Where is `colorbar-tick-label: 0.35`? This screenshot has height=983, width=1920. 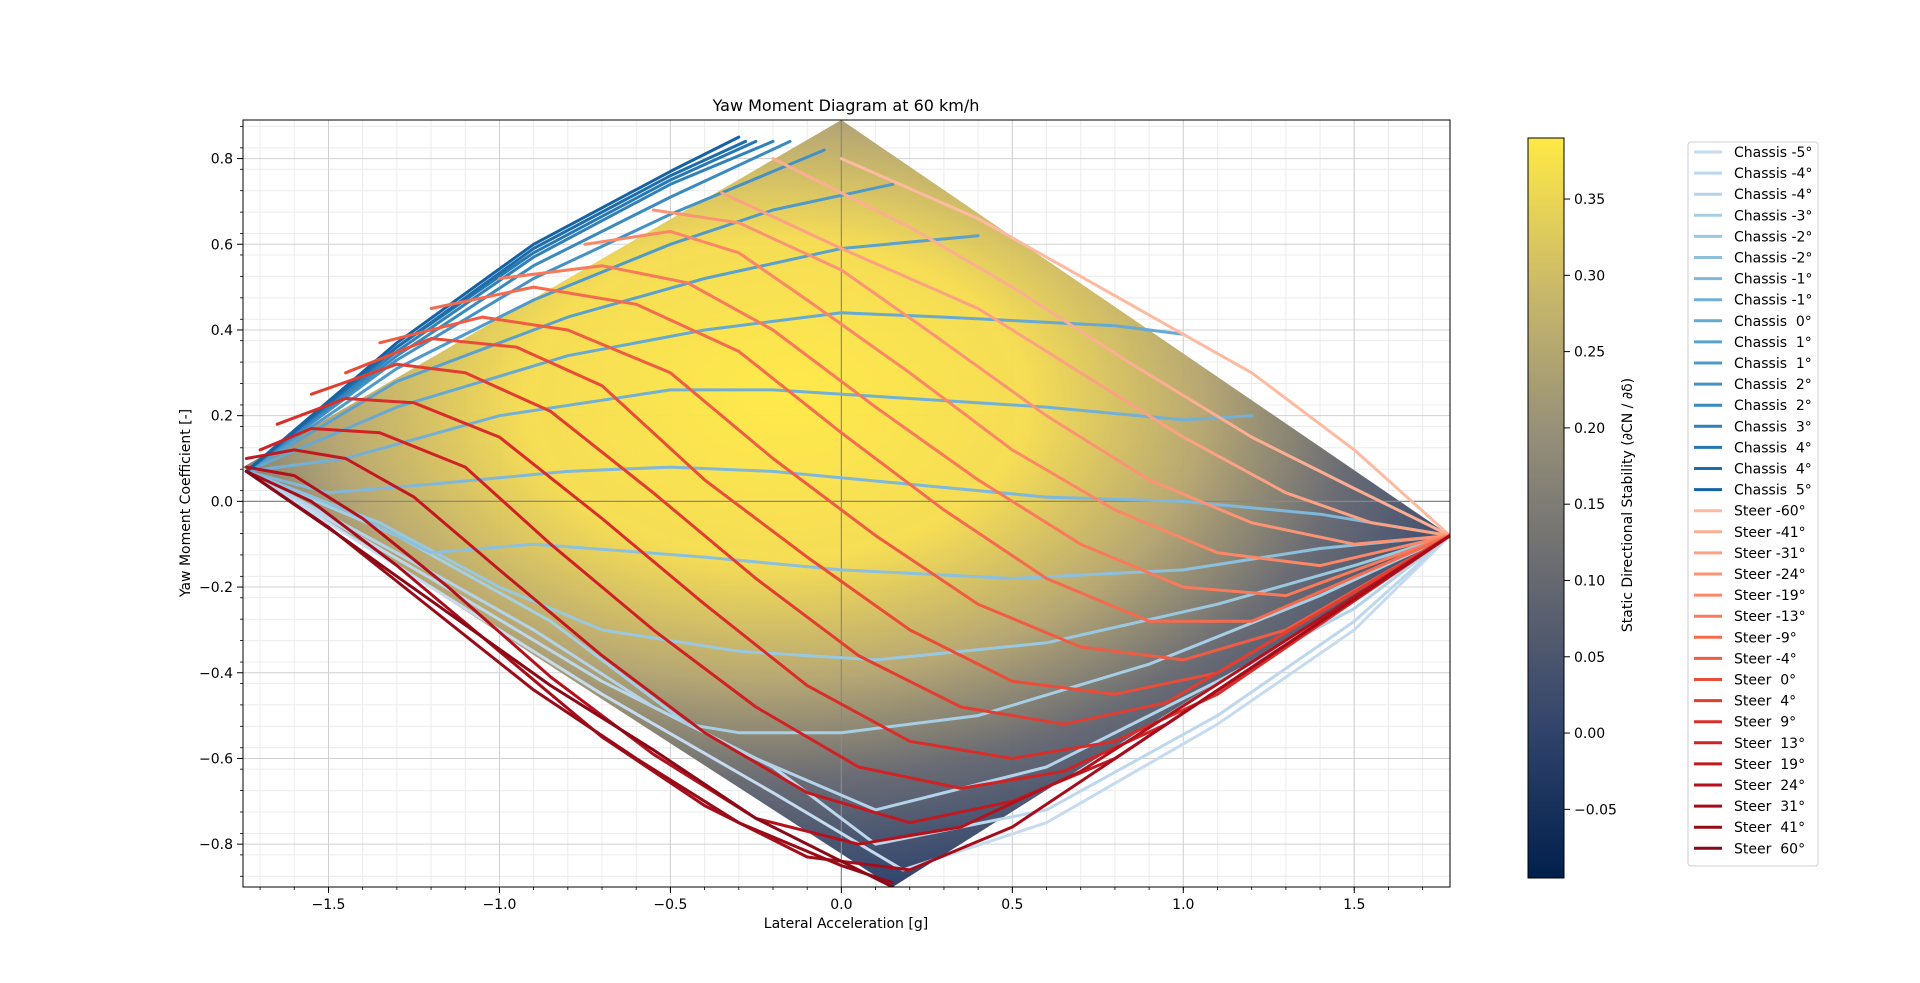 colorbar-tick-label: 0.35 is located at coordinates (1589, 200).